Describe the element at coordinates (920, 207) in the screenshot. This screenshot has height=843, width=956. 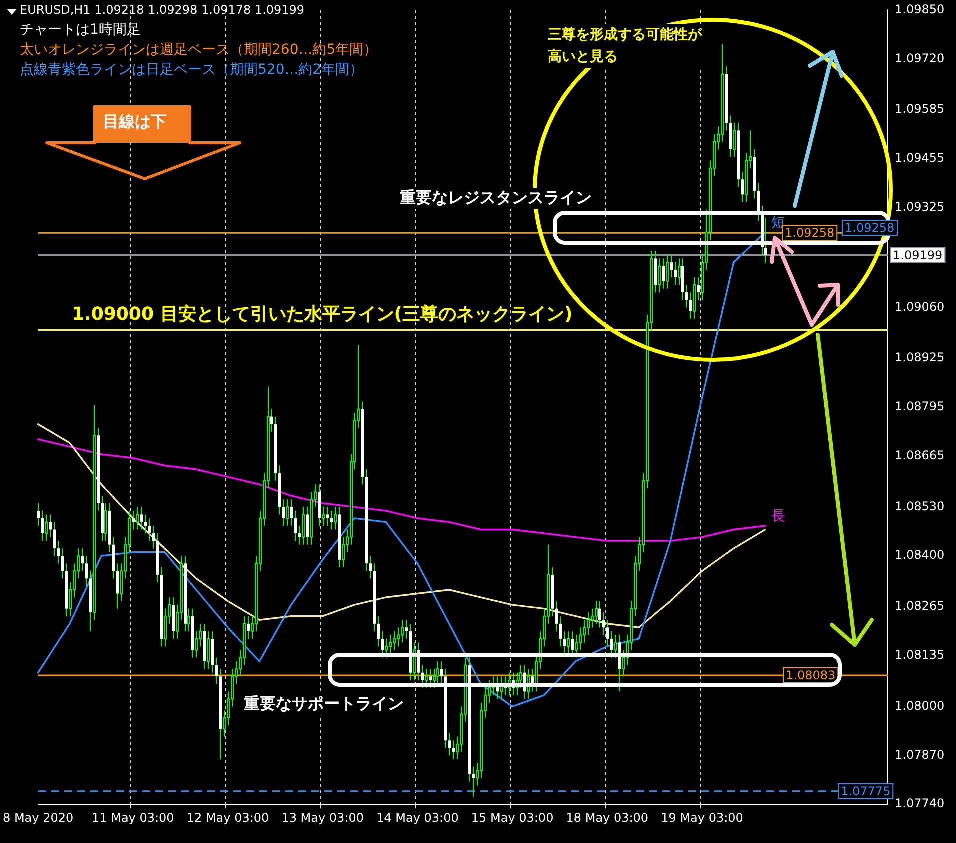
I see `y-tick-label: 1.09325` at that location.